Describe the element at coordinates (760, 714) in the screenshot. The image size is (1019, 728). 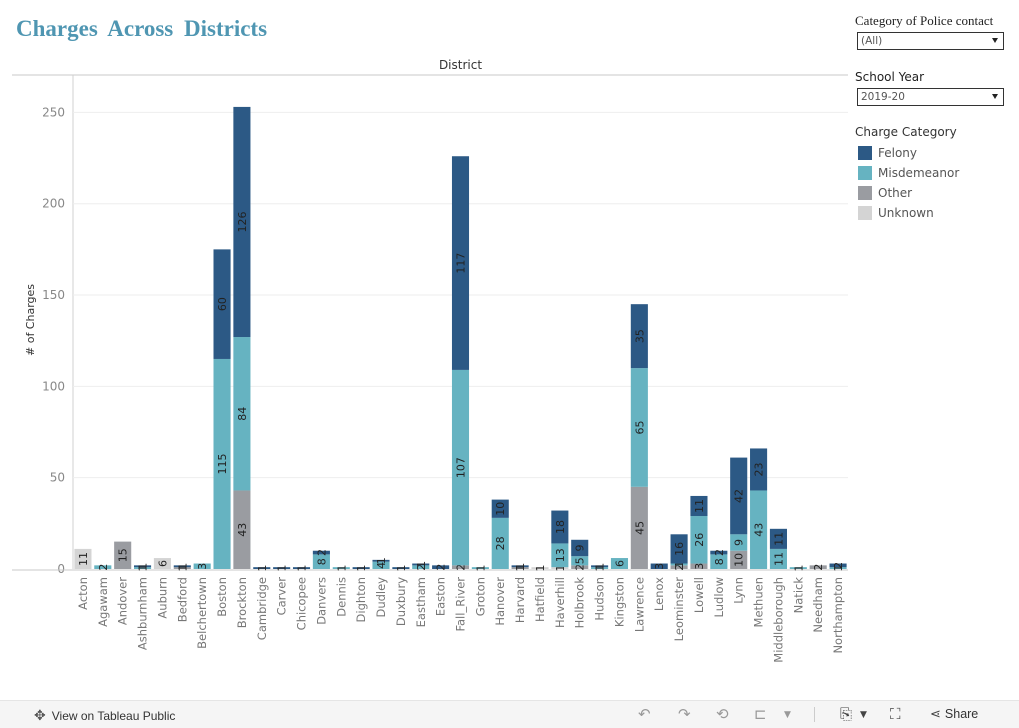
I see `refresh-icon: ⊏` at that location.